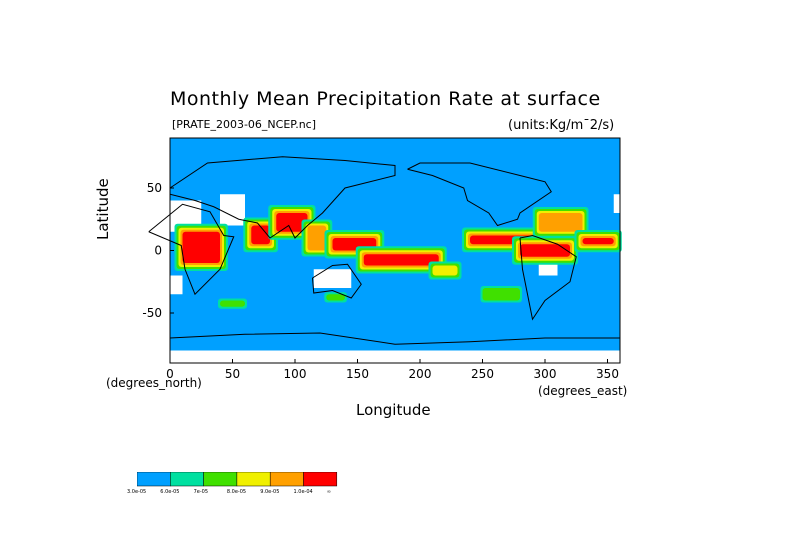  Describe the element at coordinates (154, 188) in the screenshot. I see `y-tick-label: 50` at that location.